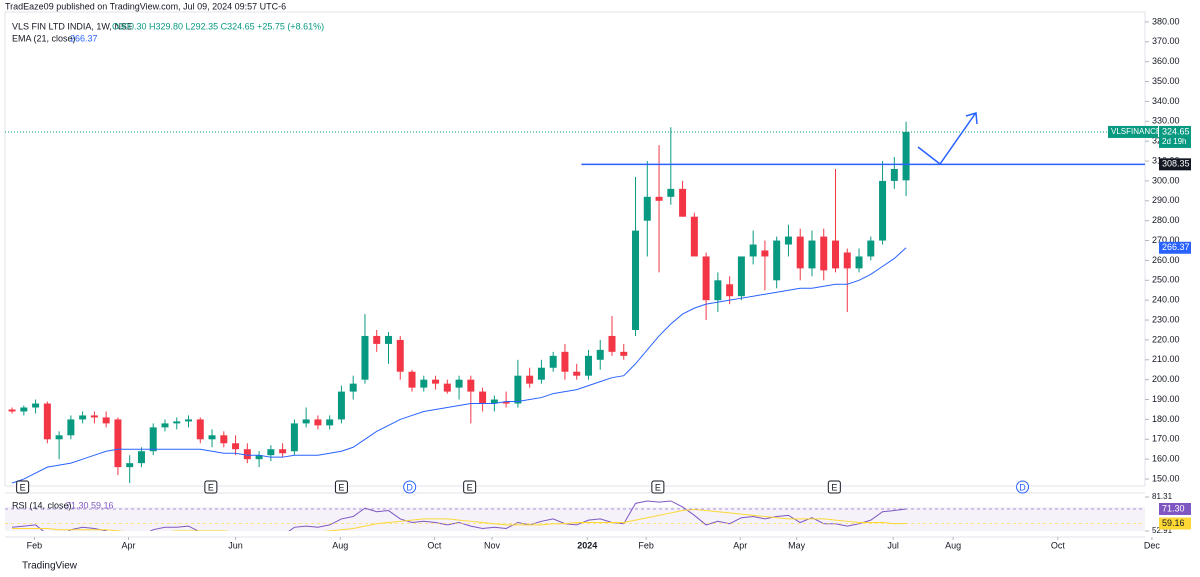  What do you see at coordinates (1166, 260) in the screenshot?
I see `y-tick-label: 260.00` at bounding box center [1166, 260].